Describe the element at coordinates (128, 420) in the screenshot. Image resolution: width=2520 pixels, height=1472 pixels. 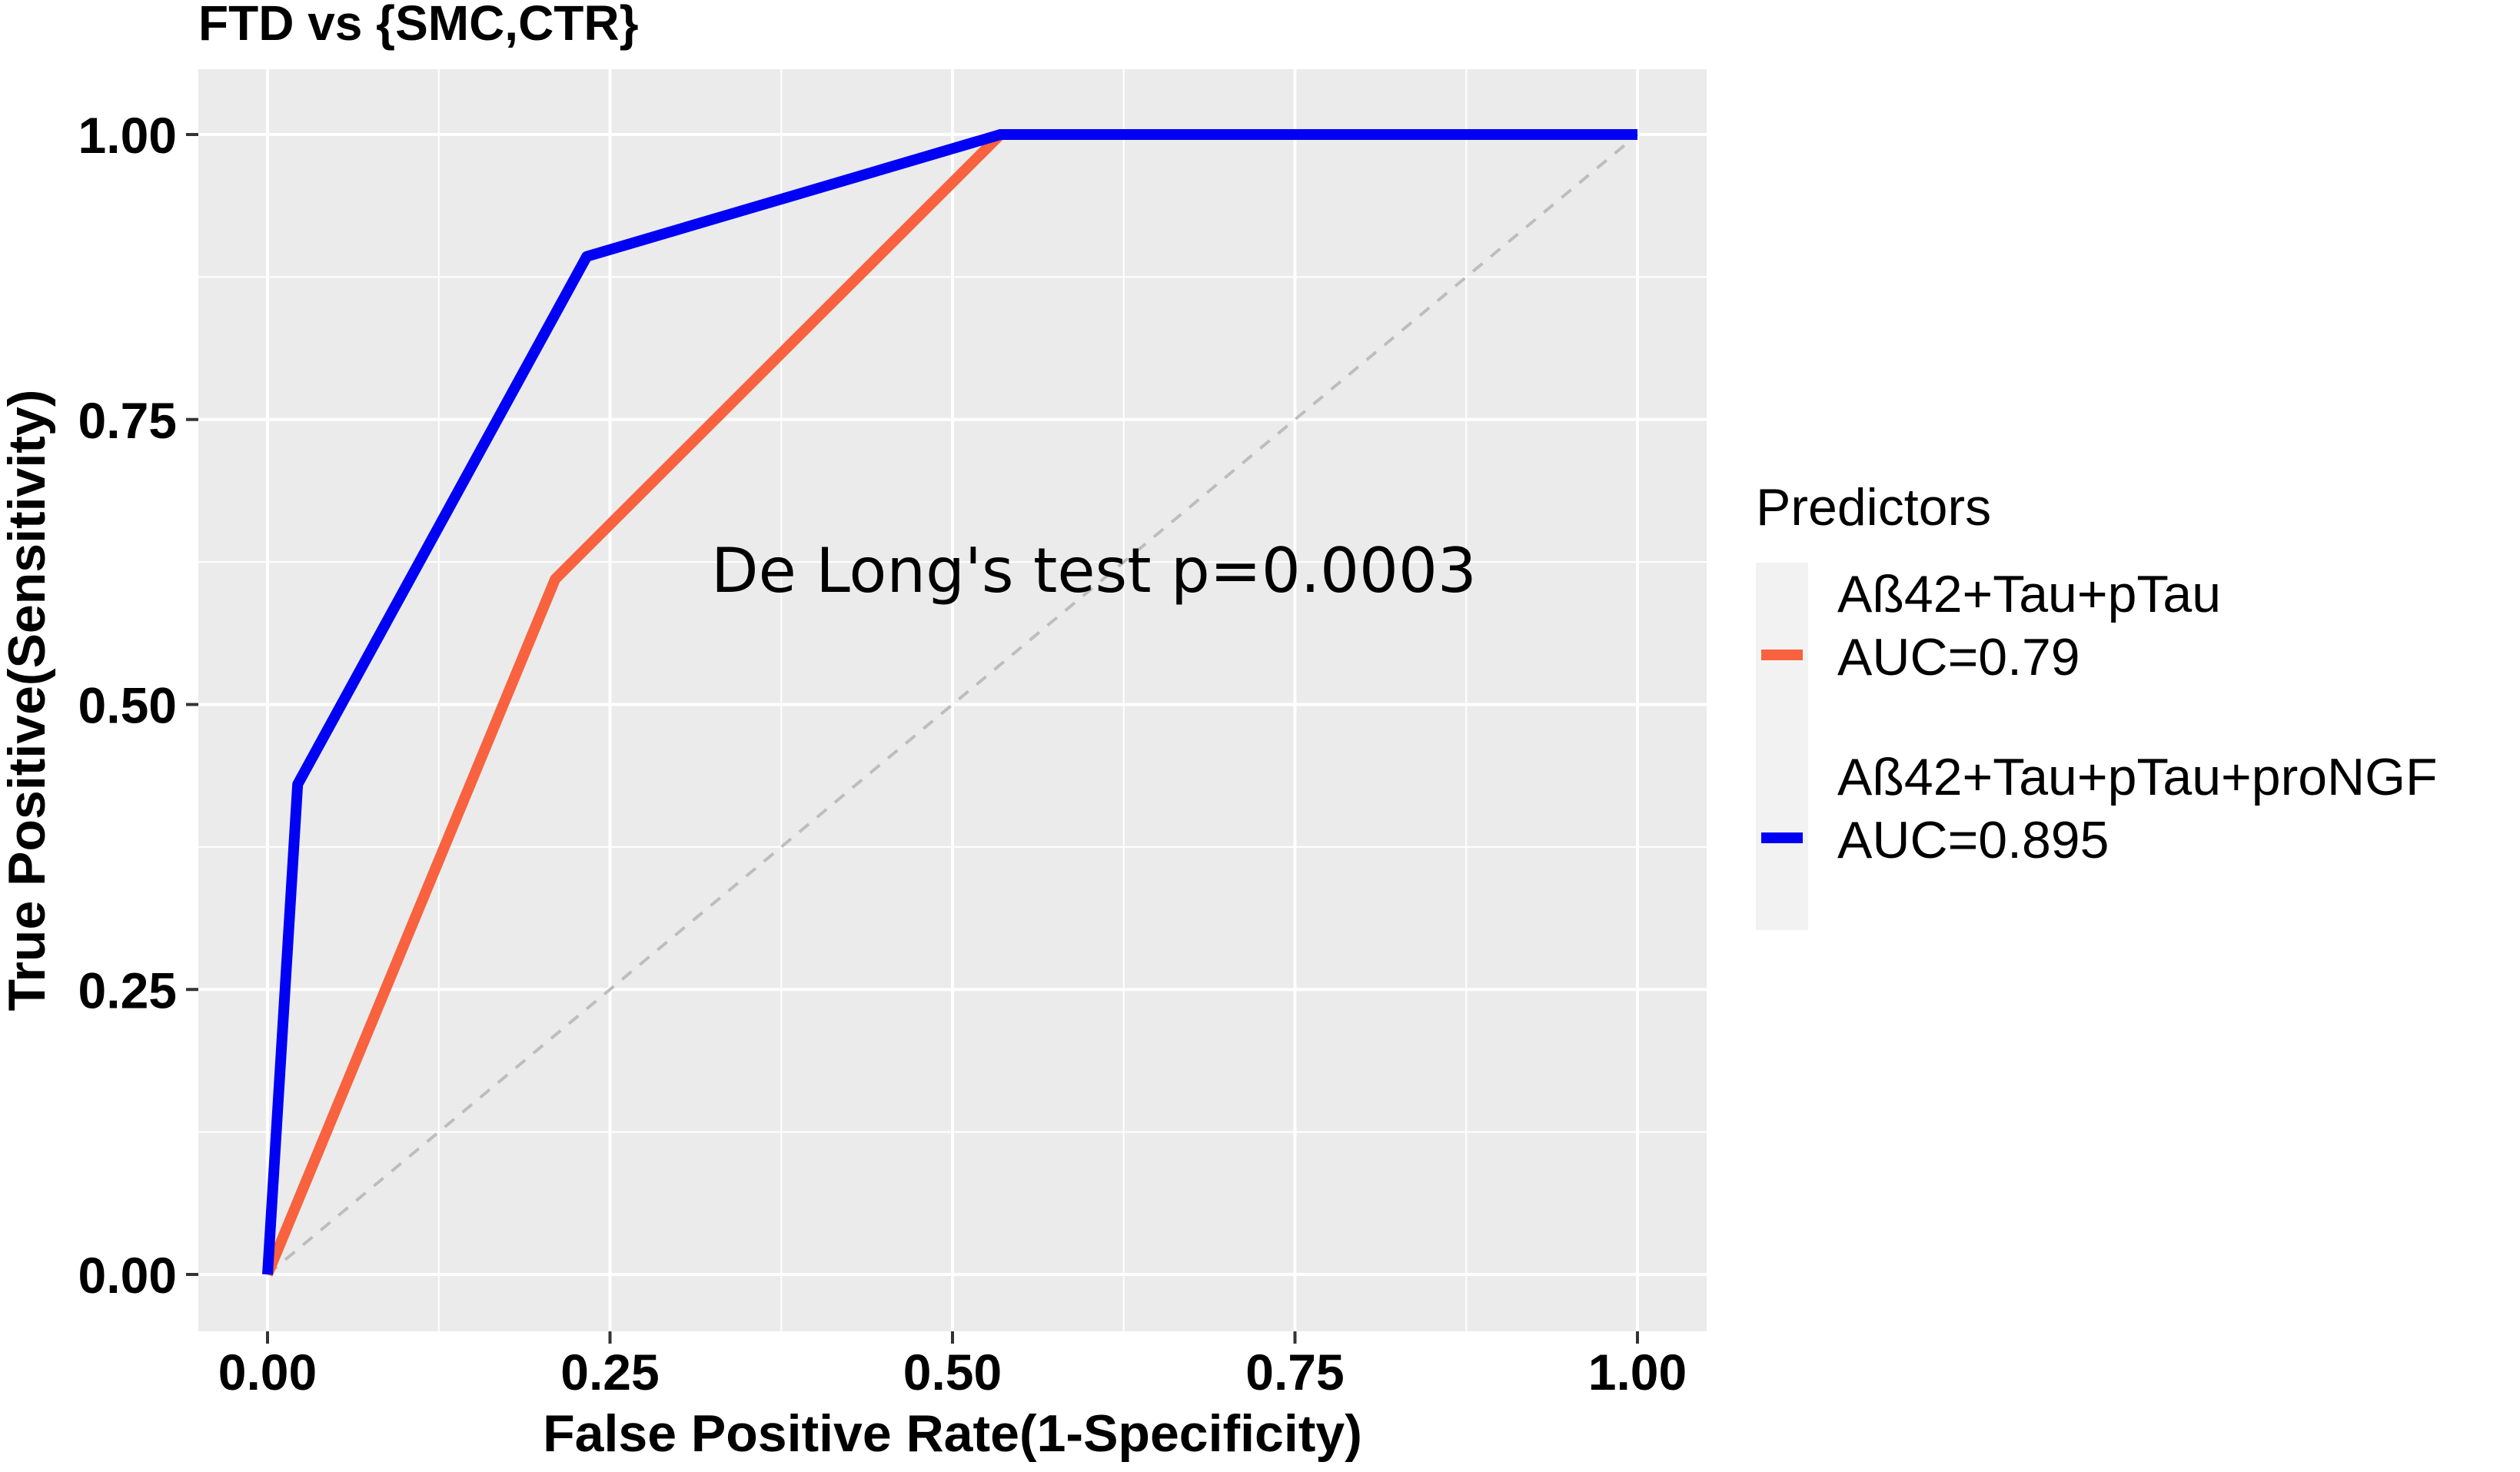
I see `y-tick-label: 0.75` at that location.